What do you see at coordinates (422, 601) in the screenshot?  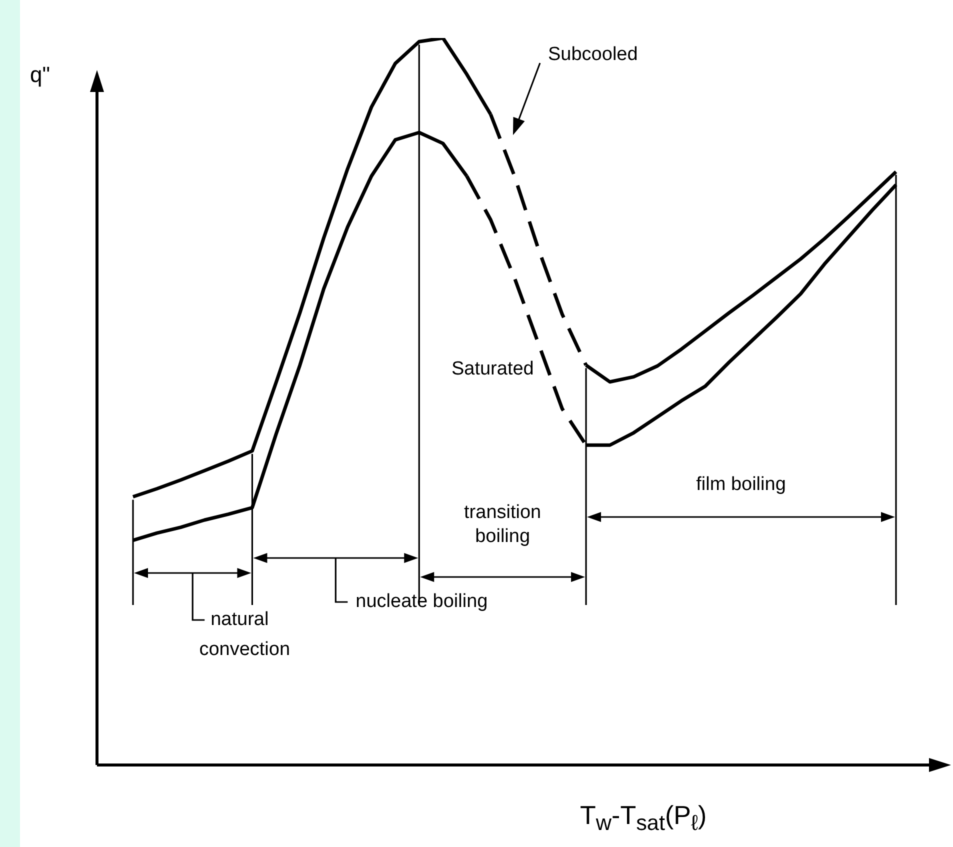 I see `annotation: nucleate boiling` at bounding box center [422, 601].